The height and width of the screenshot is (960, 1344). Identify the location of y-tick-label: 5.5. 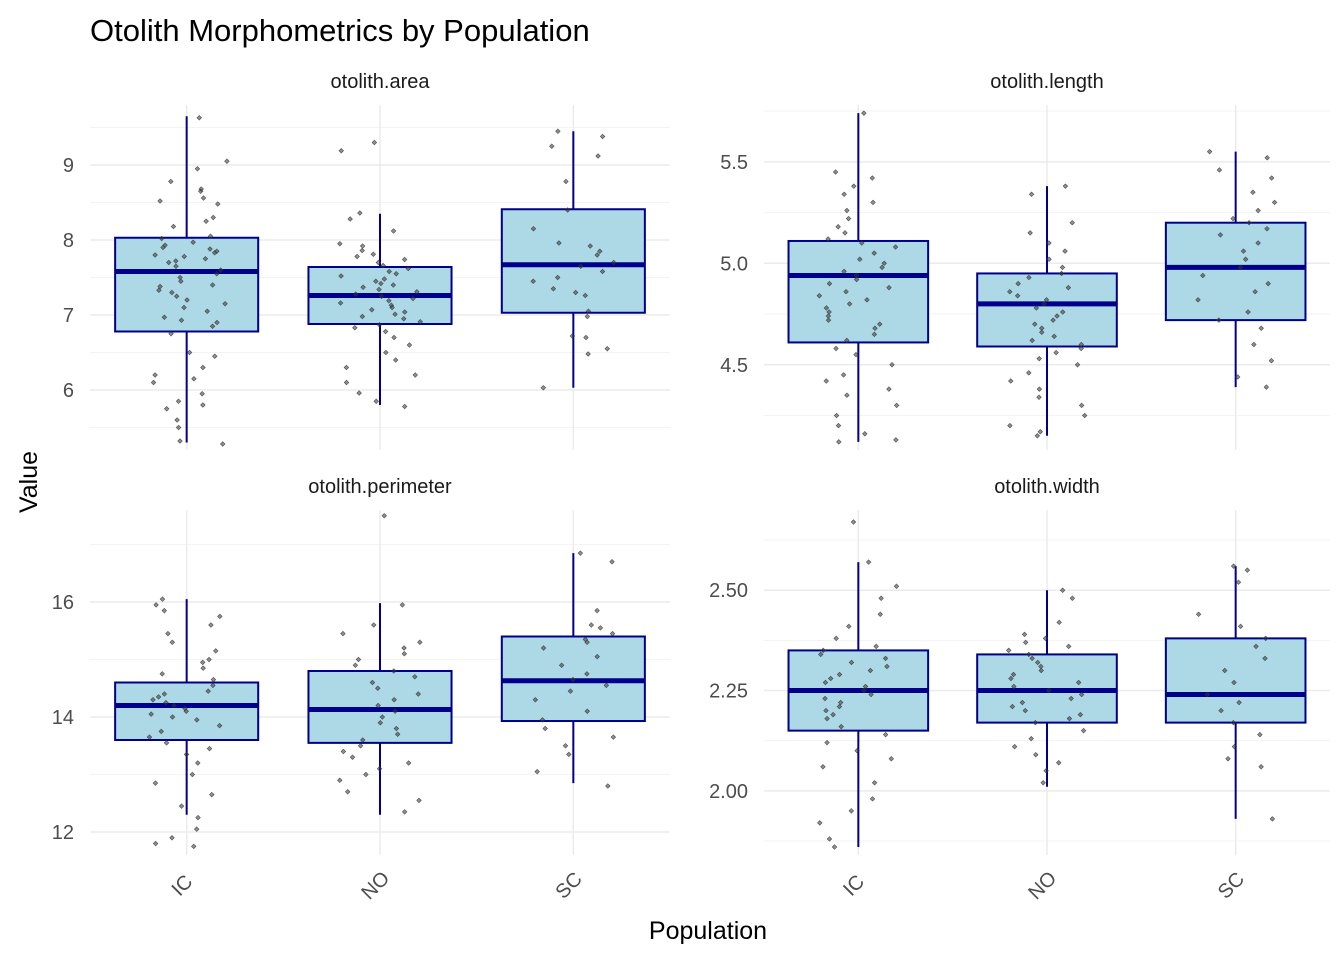
(734, 163).